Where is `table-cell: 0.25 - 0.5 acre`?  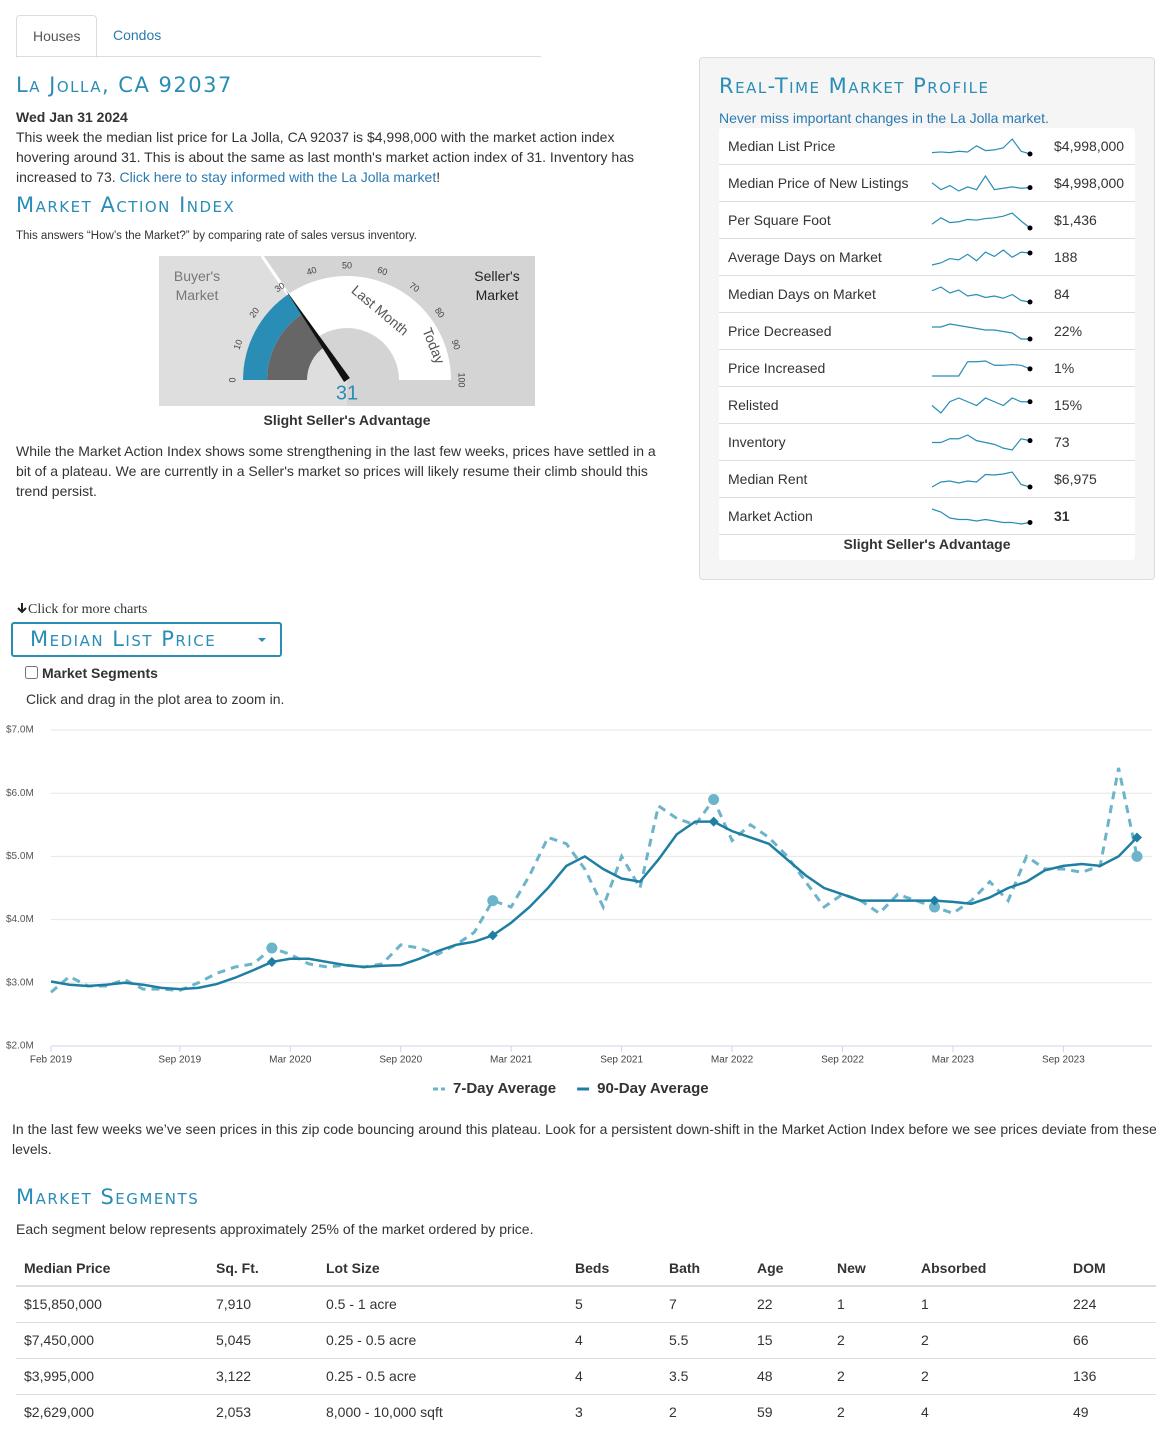
table-cell: 0.25 - 0.5 acre is located at coordinates (442, 1375).